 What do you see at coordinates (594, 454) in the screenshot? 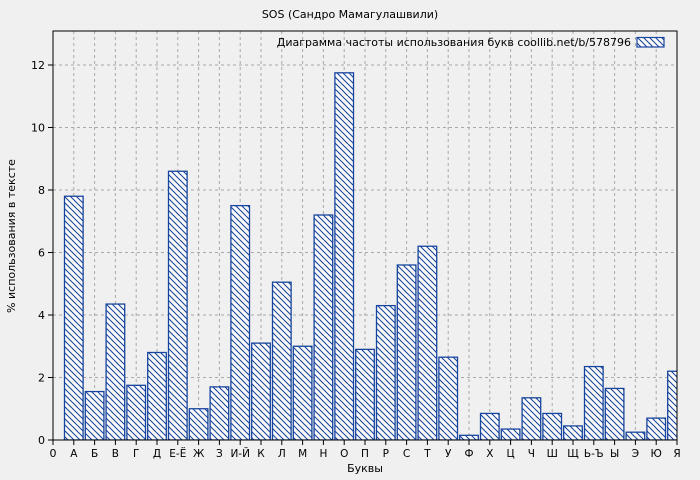
I see `x-tick-label: Ь-Ъ` at bounding box center [594, 454].